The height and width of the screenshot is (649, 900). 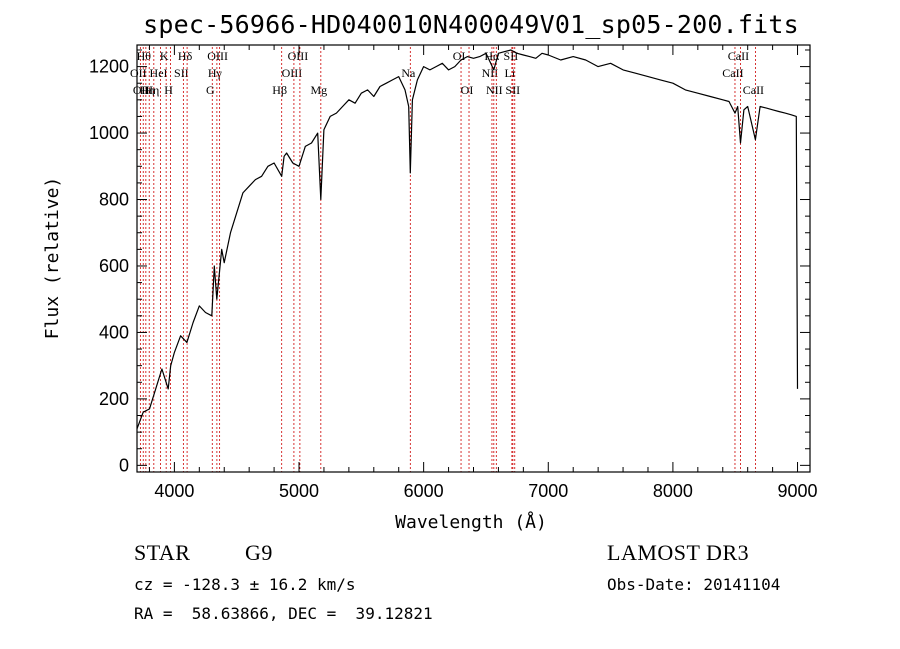 What do you see at coordinates (162, 552) in the screenshot?
I see `object-class: STAR` at bounding box center [162, 552].